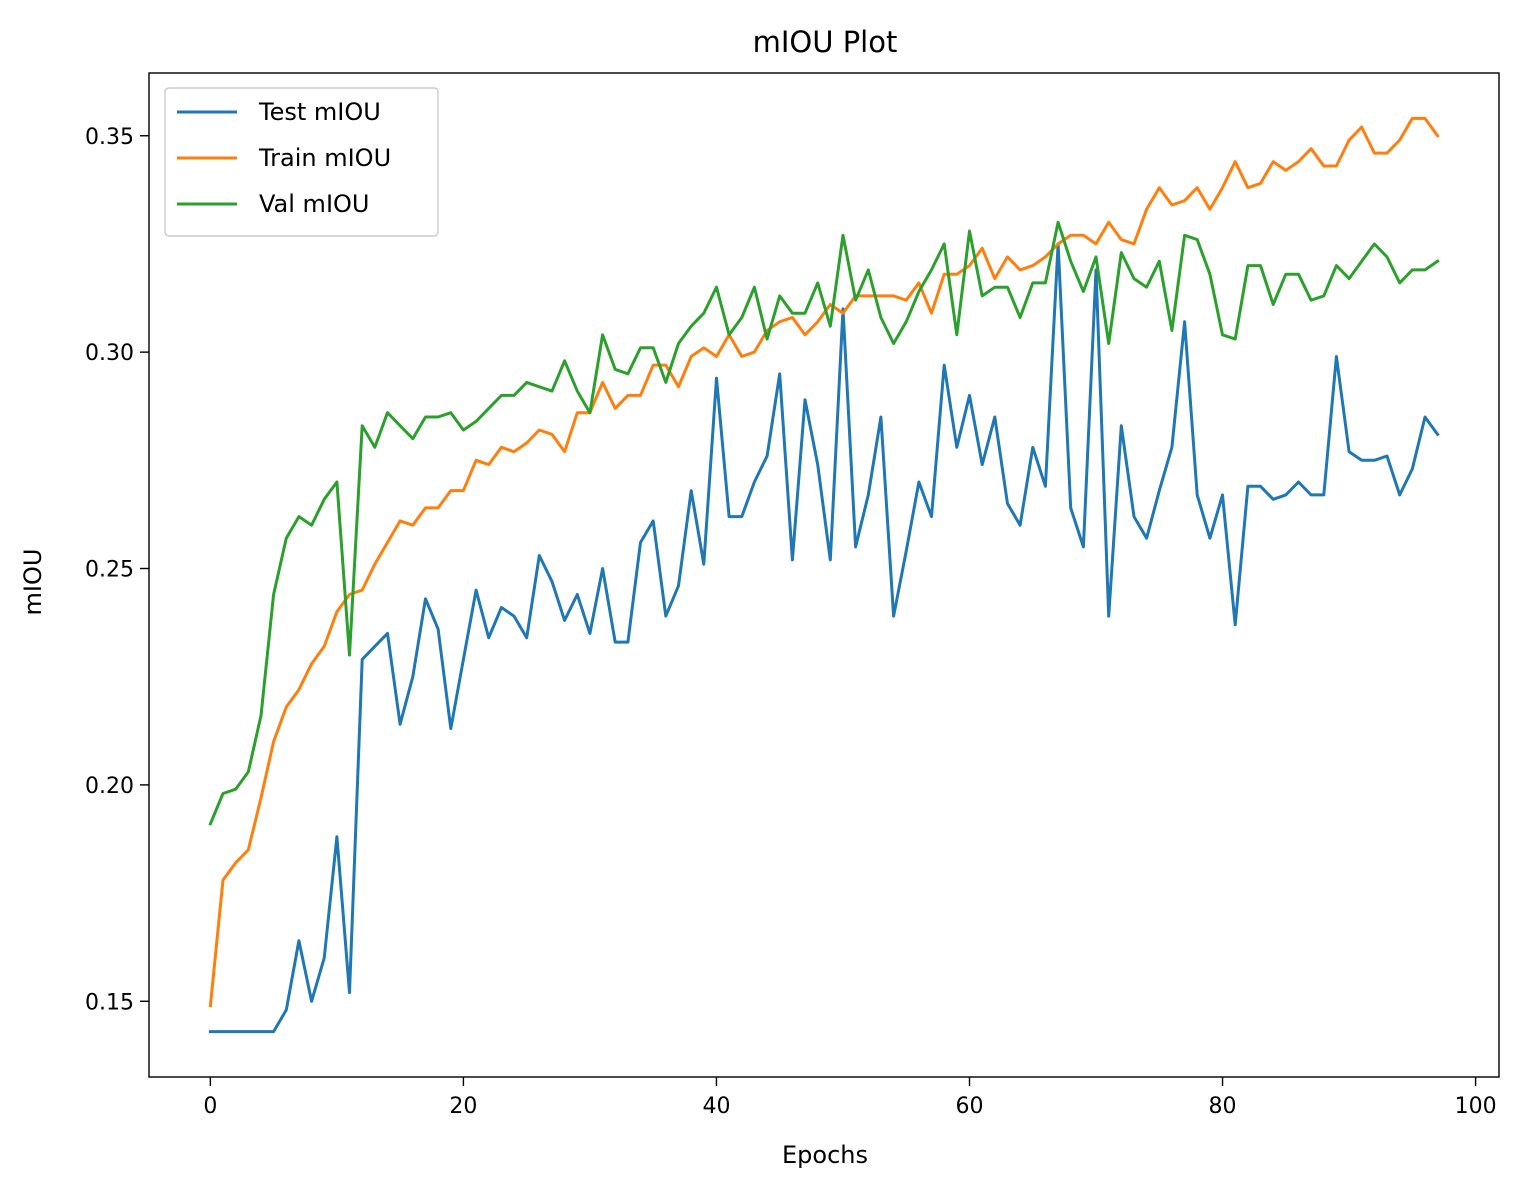 This screenshot has width=1524, height=1182. I want to click on x-tick-label: 0, so click(210, 1106).